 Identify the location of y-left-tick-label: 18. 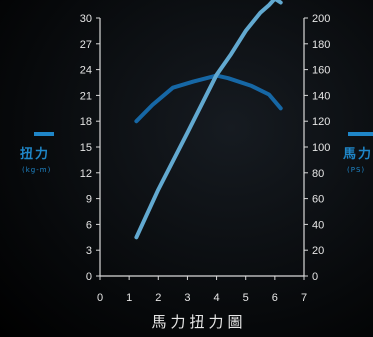
(86, 122).